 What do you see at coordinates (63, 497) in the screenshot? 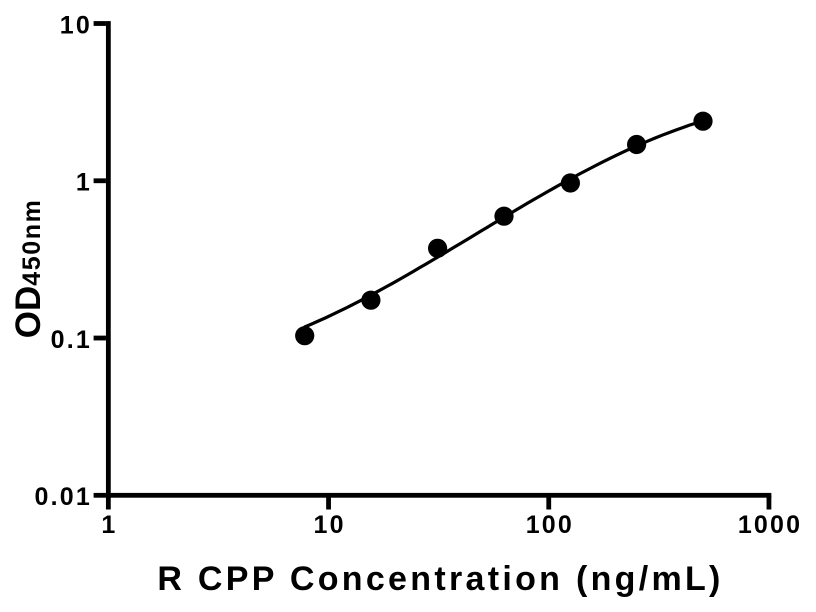
I see `svg-text: 0.01` at bounding box center [63, 497].